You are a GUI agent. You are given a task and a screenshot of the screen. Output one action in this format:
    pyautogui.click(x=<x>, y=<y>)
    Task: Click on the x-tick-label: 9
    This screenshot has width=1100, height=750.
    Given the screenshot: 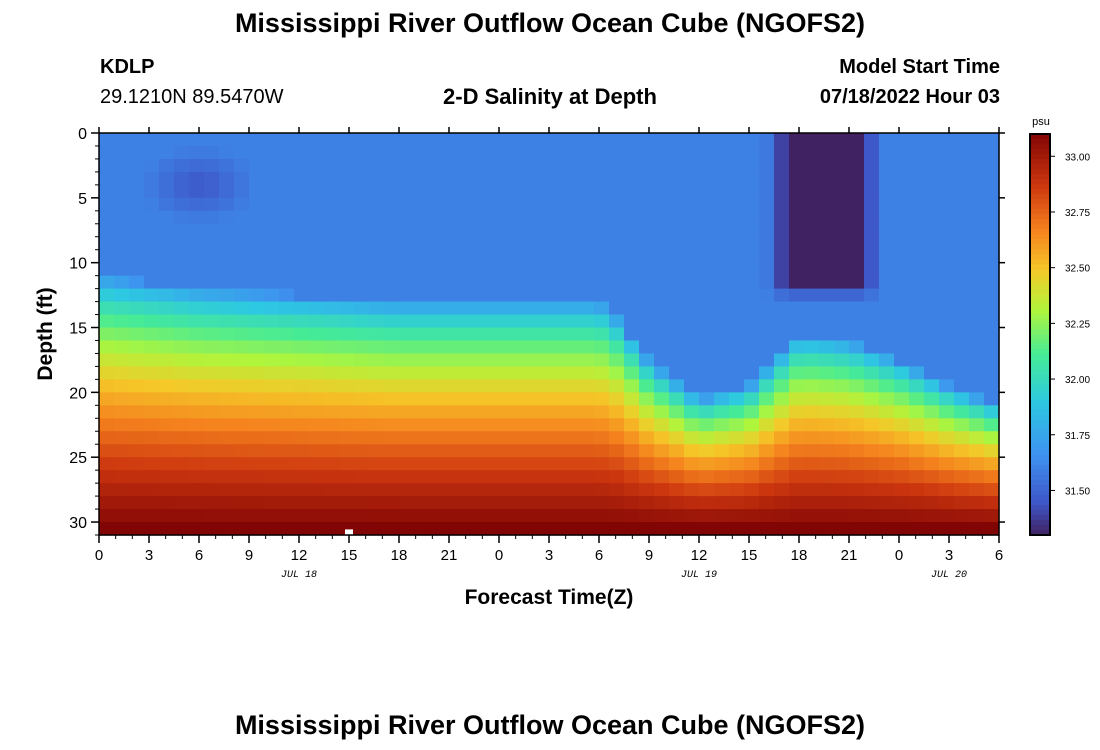 What is the action you would take?
    pyautogui.click(x=249, y=555)
    